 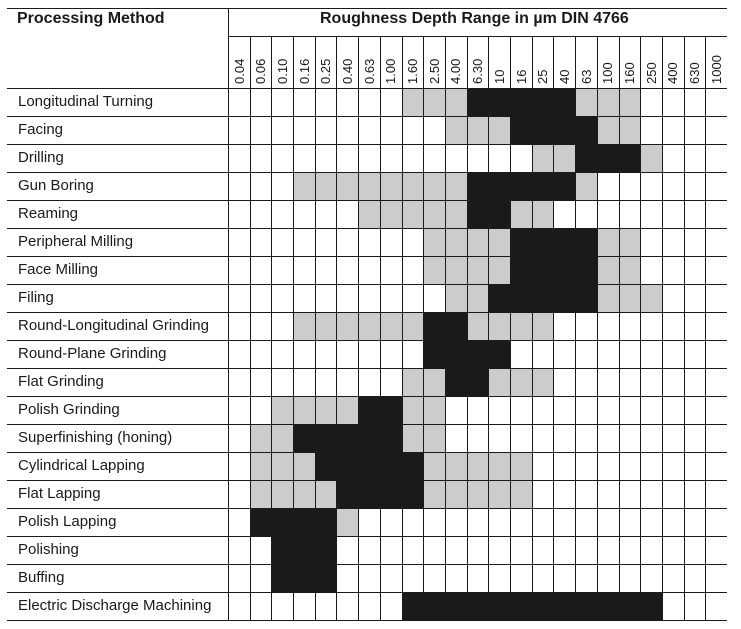 What do you see at coordinates (413, 71) in the screenshot?
I see `column-label: 1.60` at bounding box center [413, 71].